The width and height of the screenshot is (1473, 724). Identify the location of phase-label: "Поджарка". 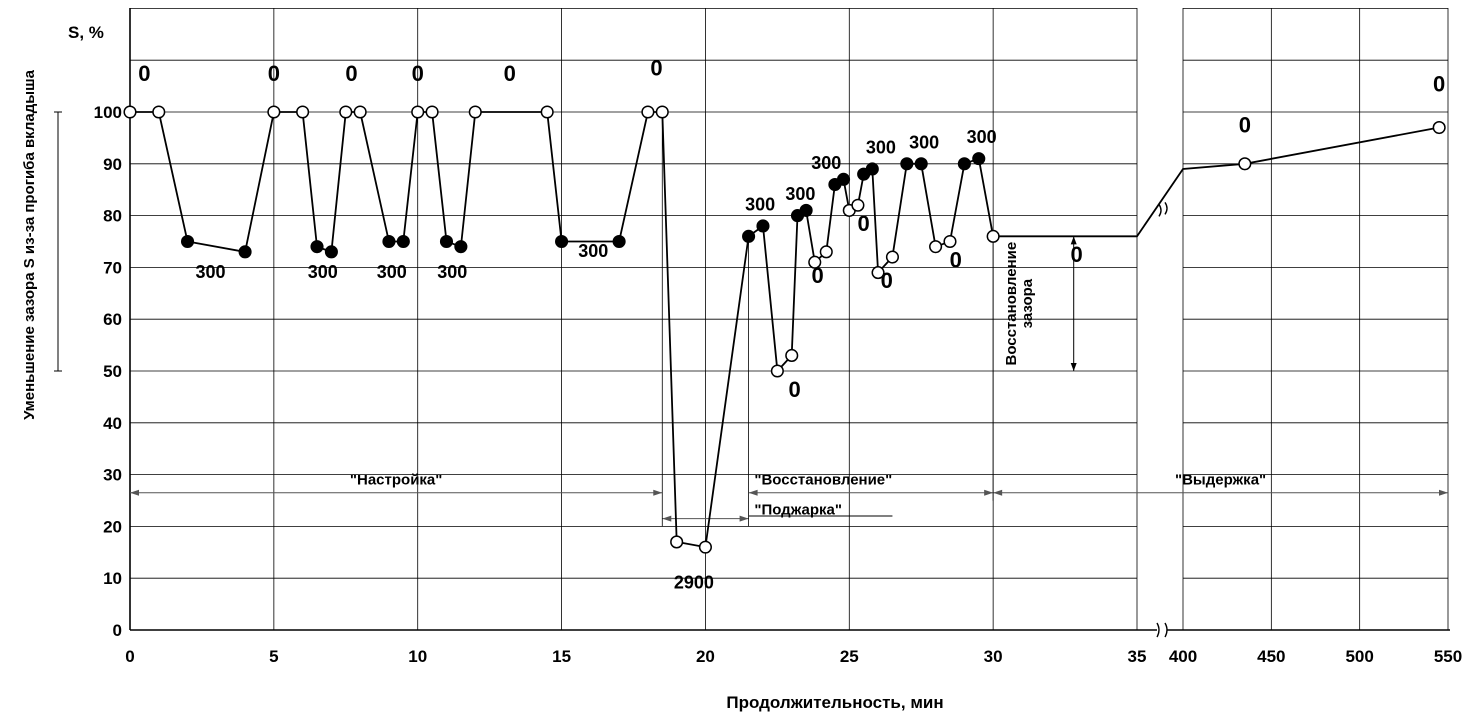
(798, 510).